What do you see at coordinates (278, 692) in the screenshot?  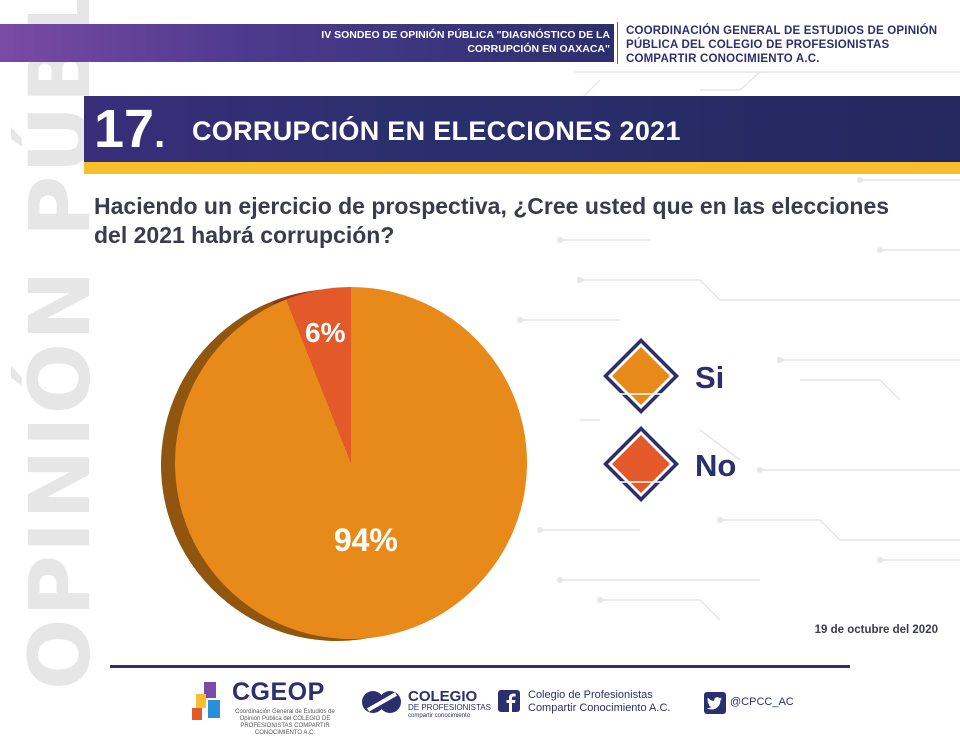 I see `cgeop-logo-text: CGEOP` at bounding box center [278, 692].